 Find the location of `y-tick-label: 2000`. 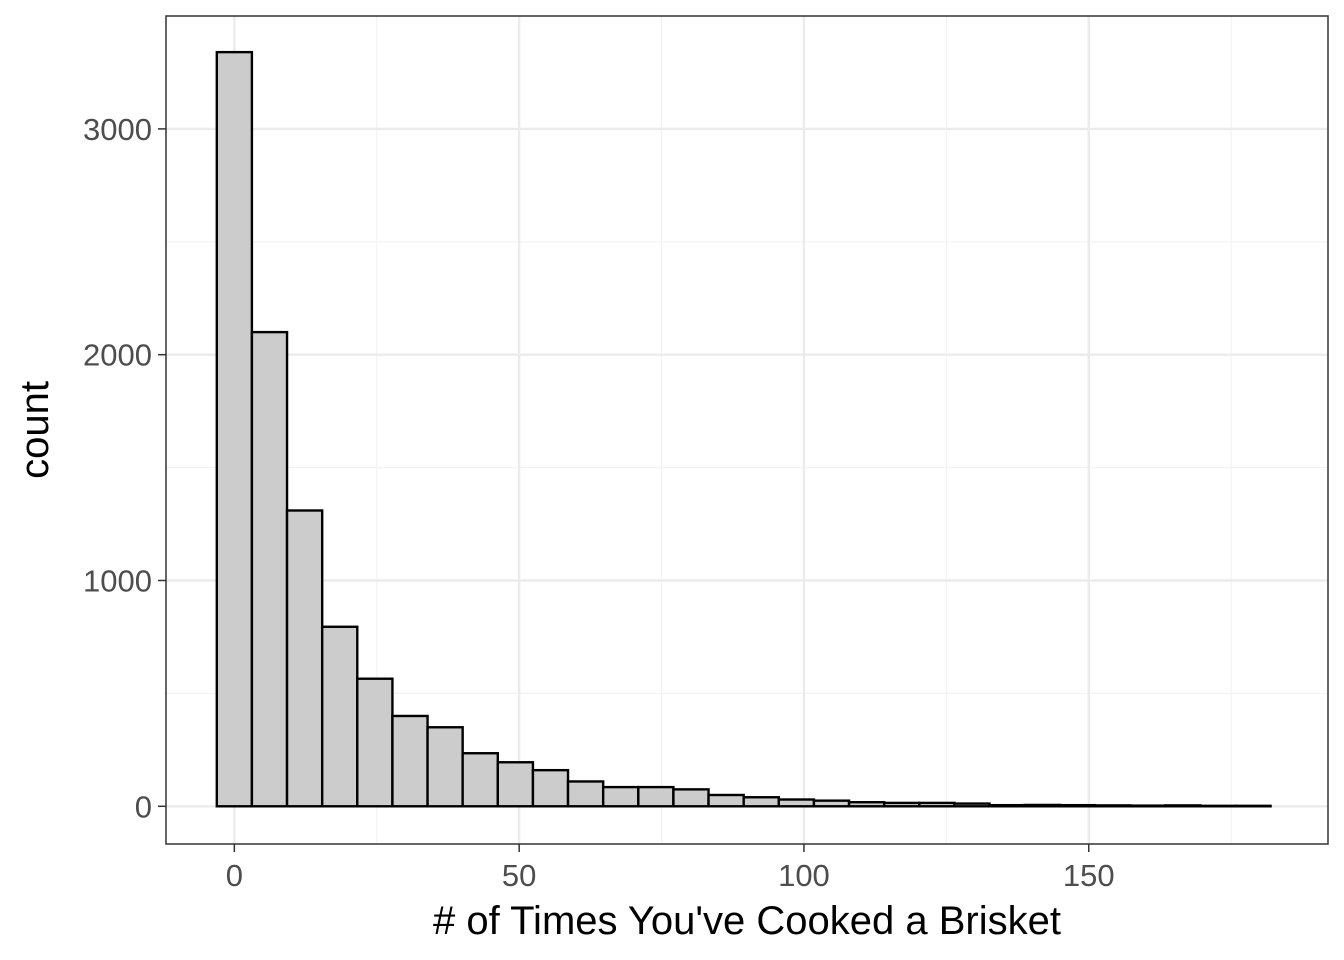

y-tick-label: 2000 is located at coordinates (117, 355).